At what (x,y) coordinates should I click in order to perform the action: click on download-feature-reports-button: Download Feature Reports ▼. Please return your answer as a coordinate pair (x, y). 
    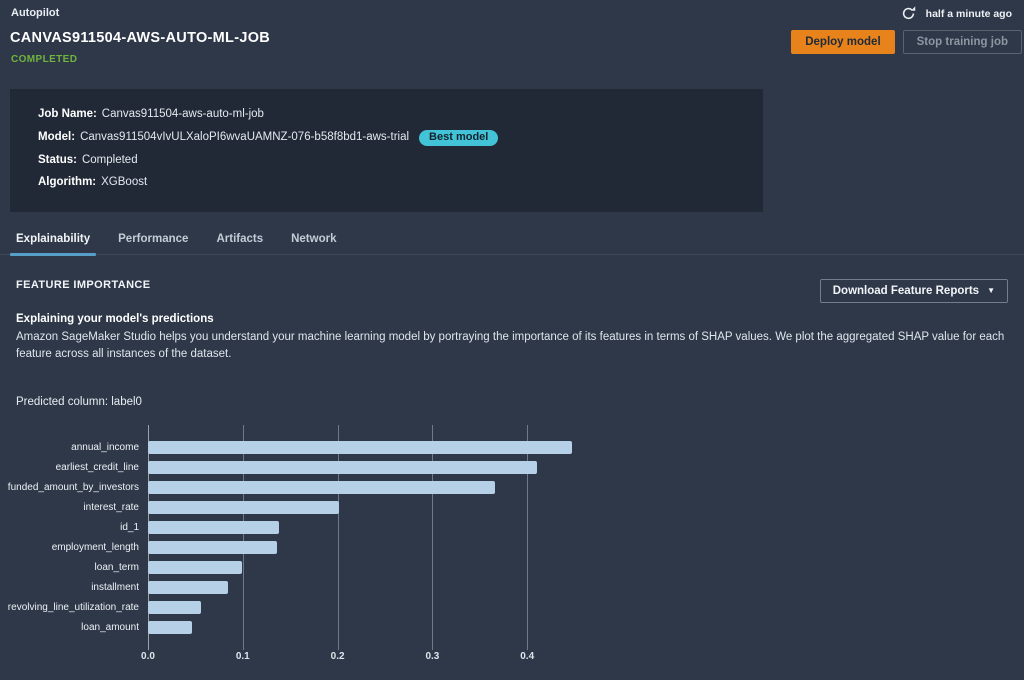
    Looking at the image, I should click on (913, 291).